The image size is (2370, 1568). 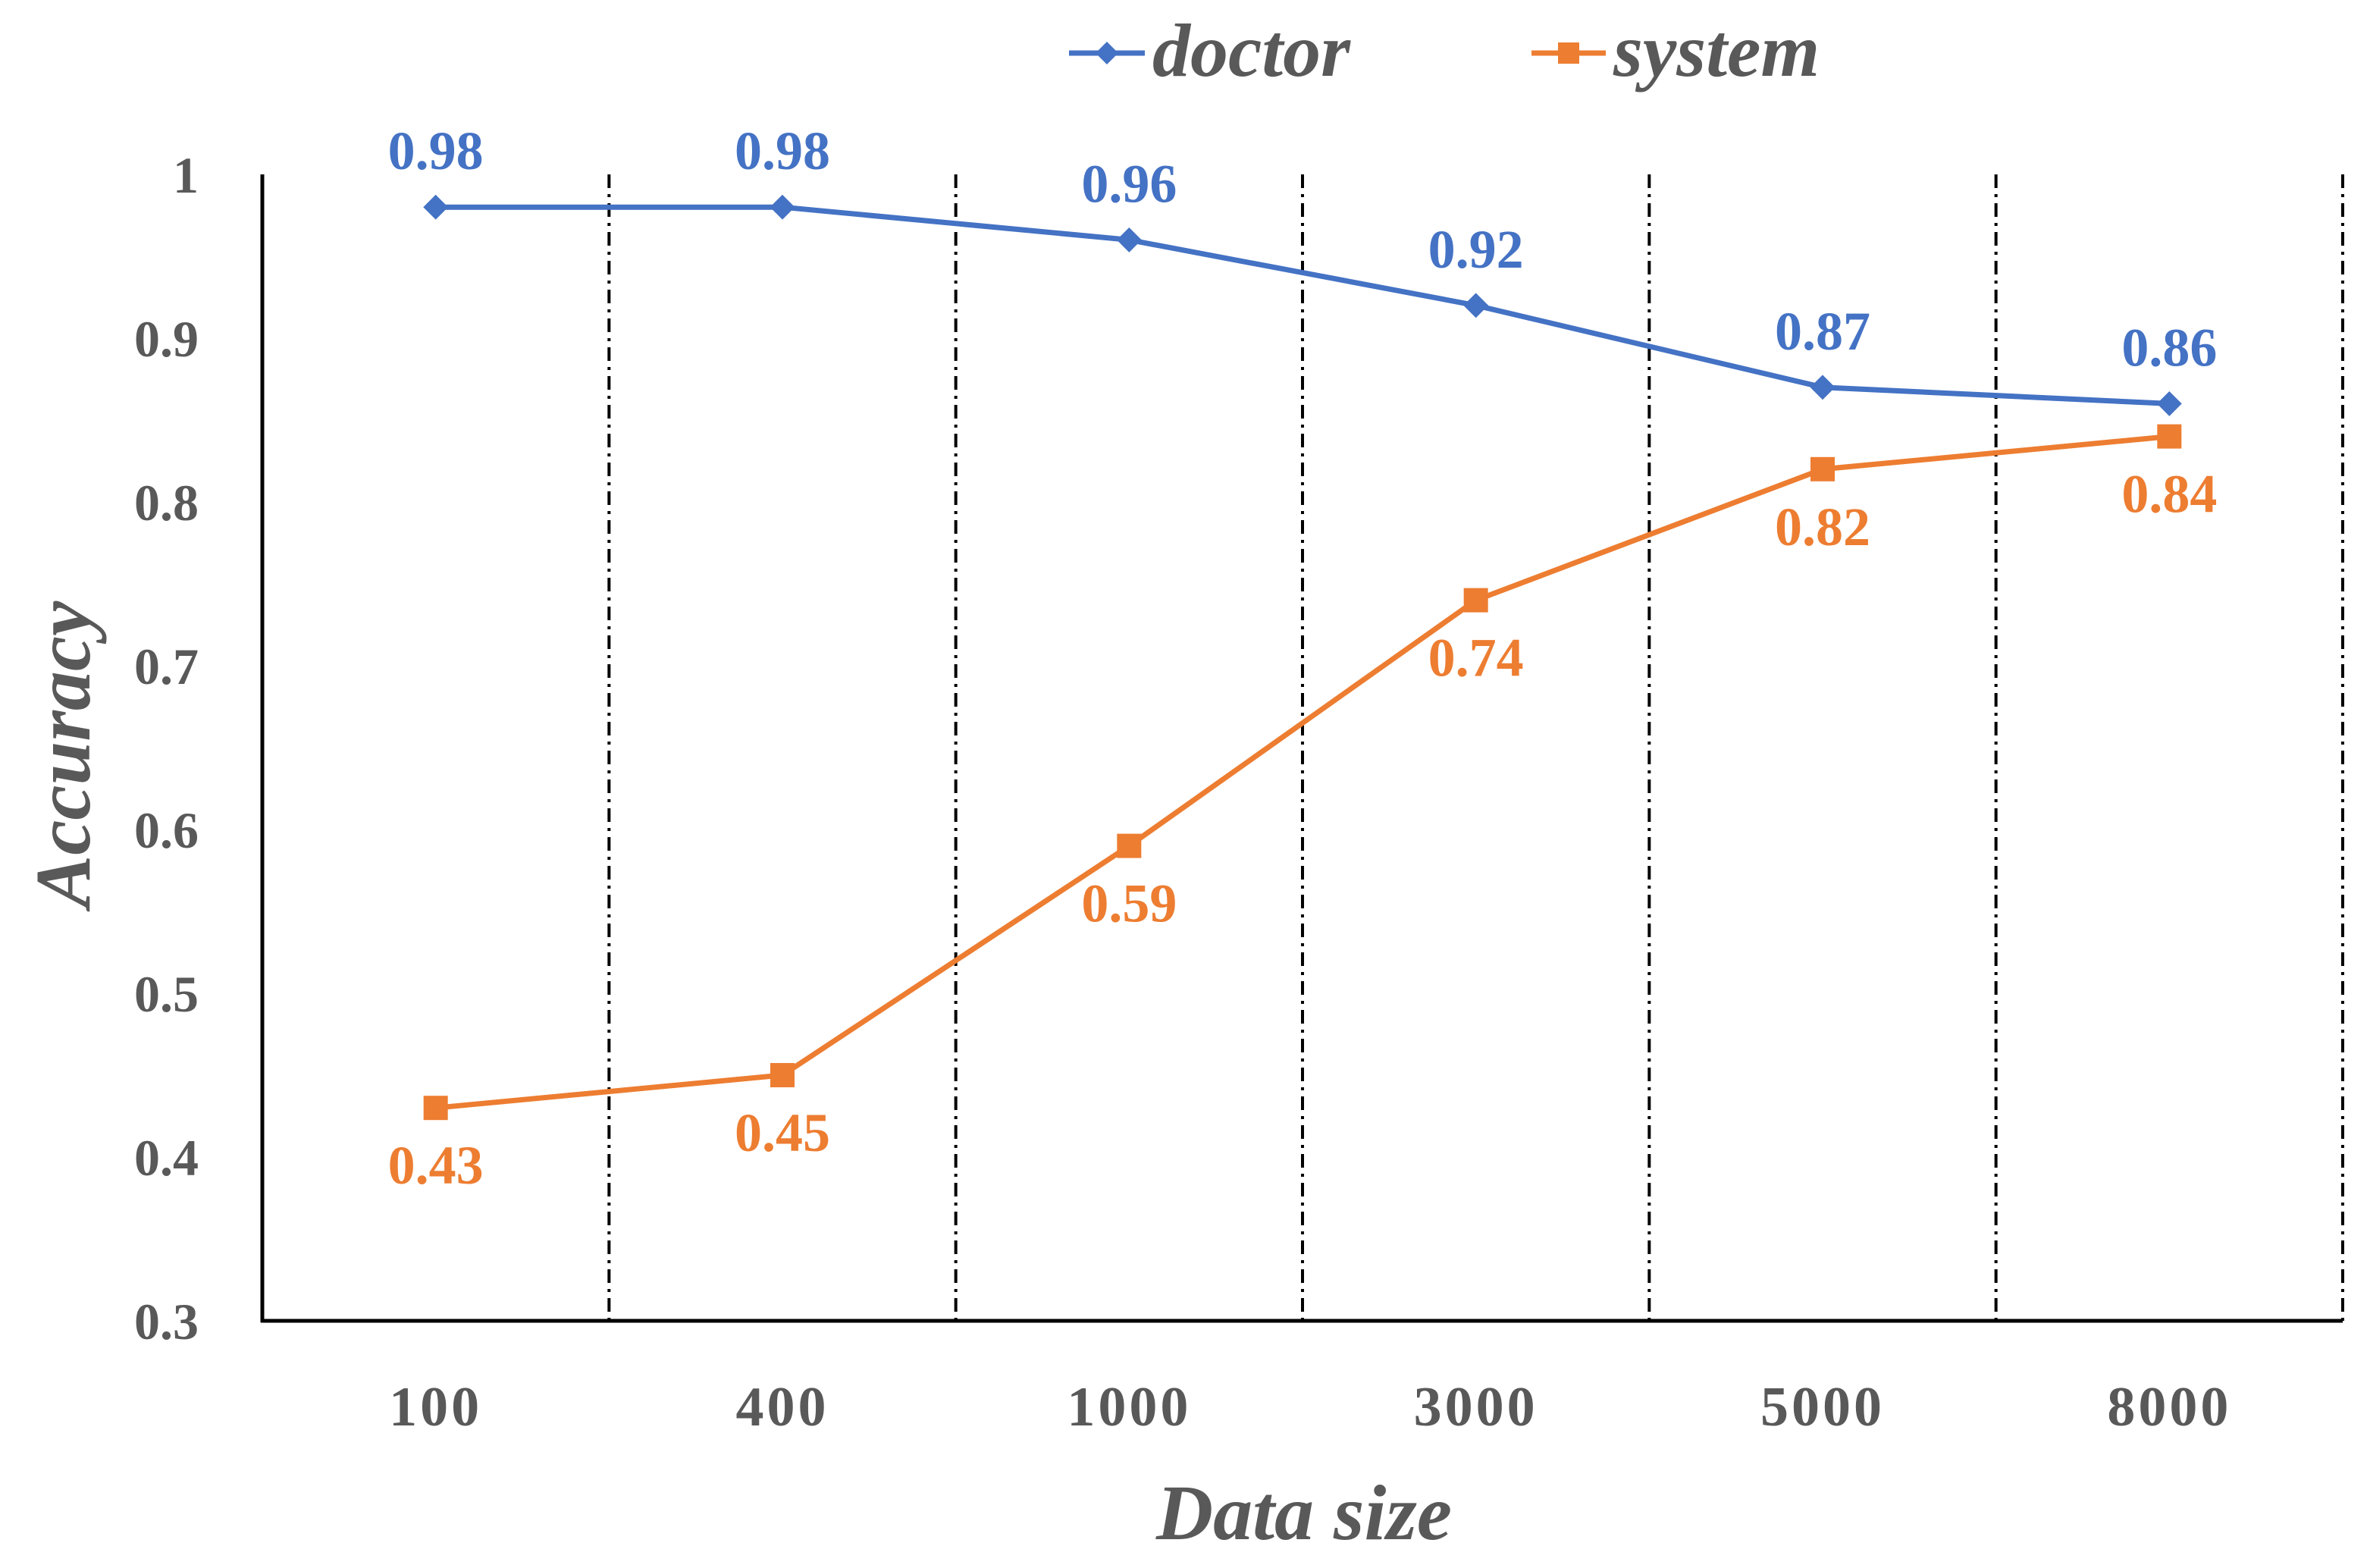 What do you see at coordinates (436, 1166) in the screenshot?
I see `data-label-system-100: 0.43` at bounding box center [436, 1166].